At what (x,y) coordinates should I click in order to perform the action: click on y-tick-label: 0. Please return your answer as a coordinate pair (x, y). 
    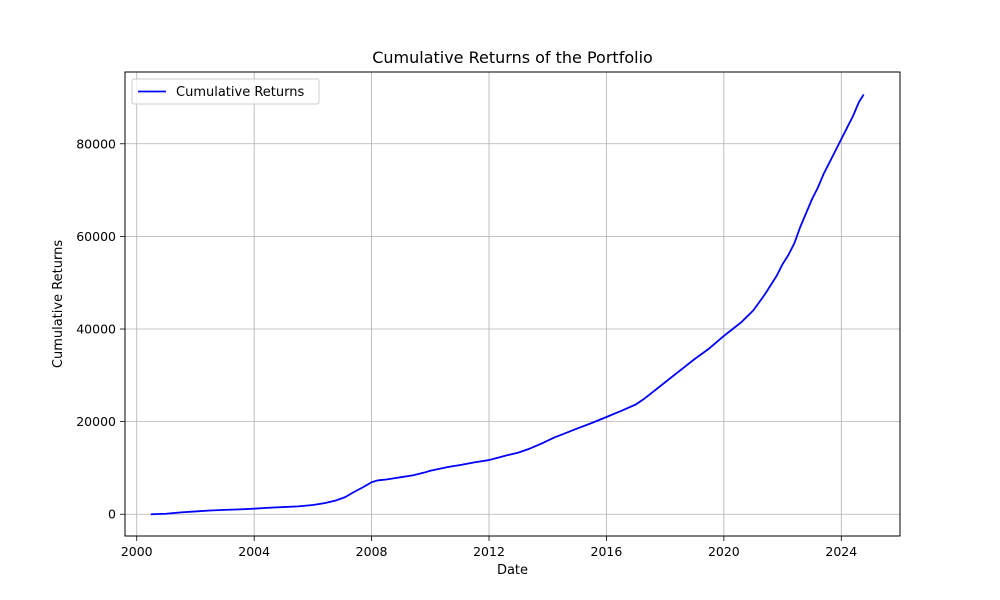
    Looking at the image, I should click on (112, 514).